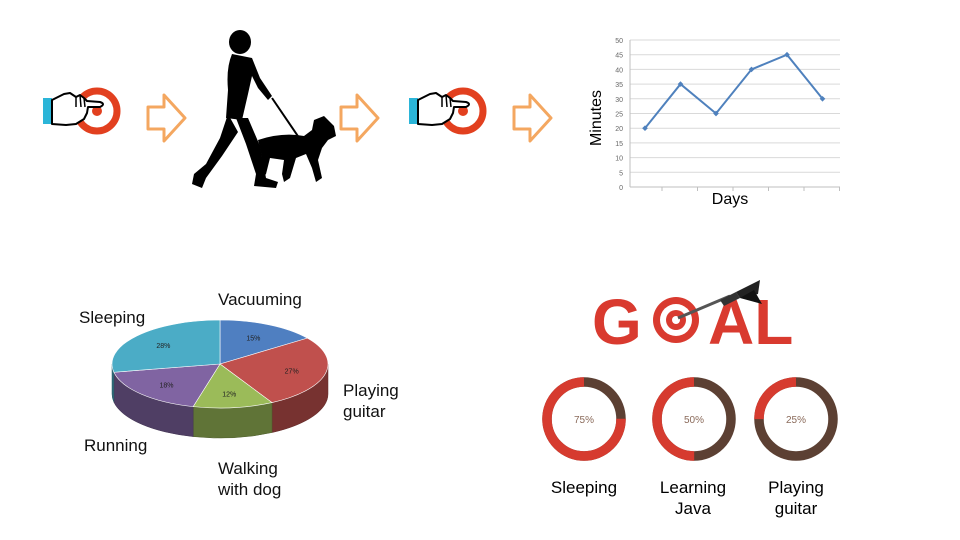  I want to click on donut-label-sleeping: Sleeping, so click(584, 487).